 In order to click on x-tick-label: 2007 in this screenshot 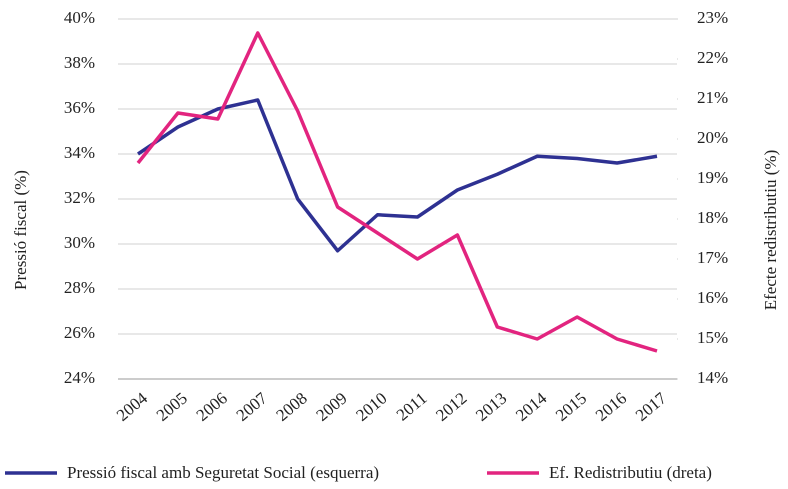, I will do `click(252, 406)`.